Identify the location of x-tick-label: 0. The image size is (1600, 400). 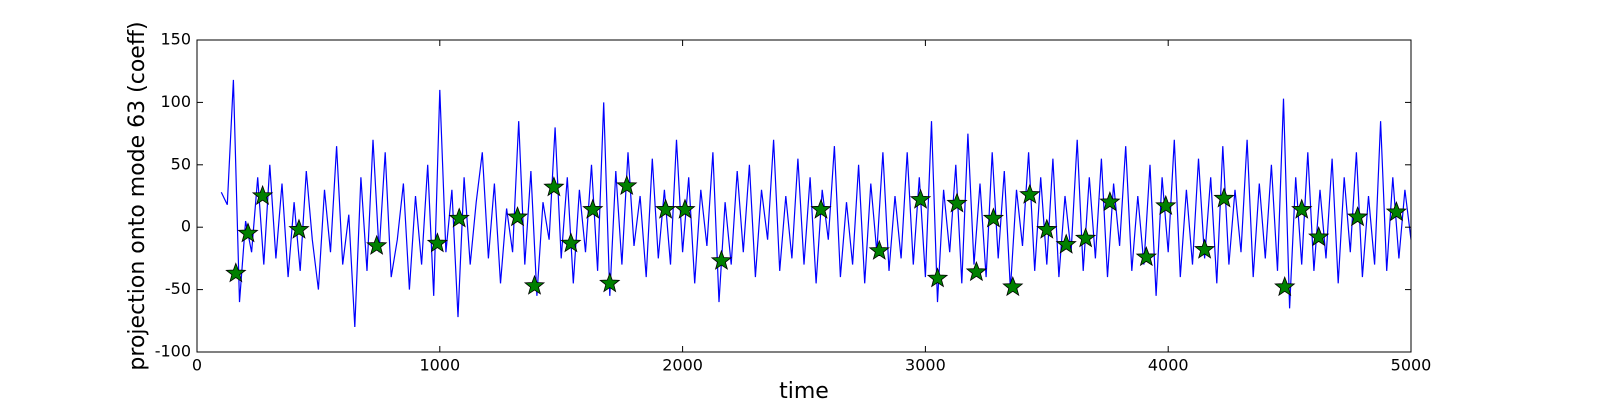
(197, 365).